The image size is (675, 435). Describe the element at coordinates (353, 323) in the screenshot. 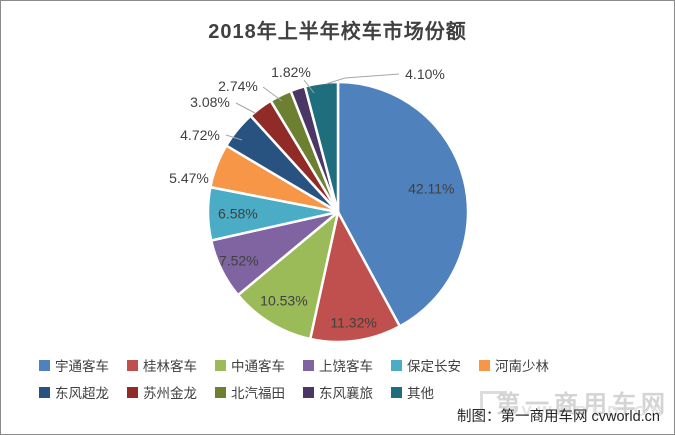

I see `slice-label: 11.32%` at that location.